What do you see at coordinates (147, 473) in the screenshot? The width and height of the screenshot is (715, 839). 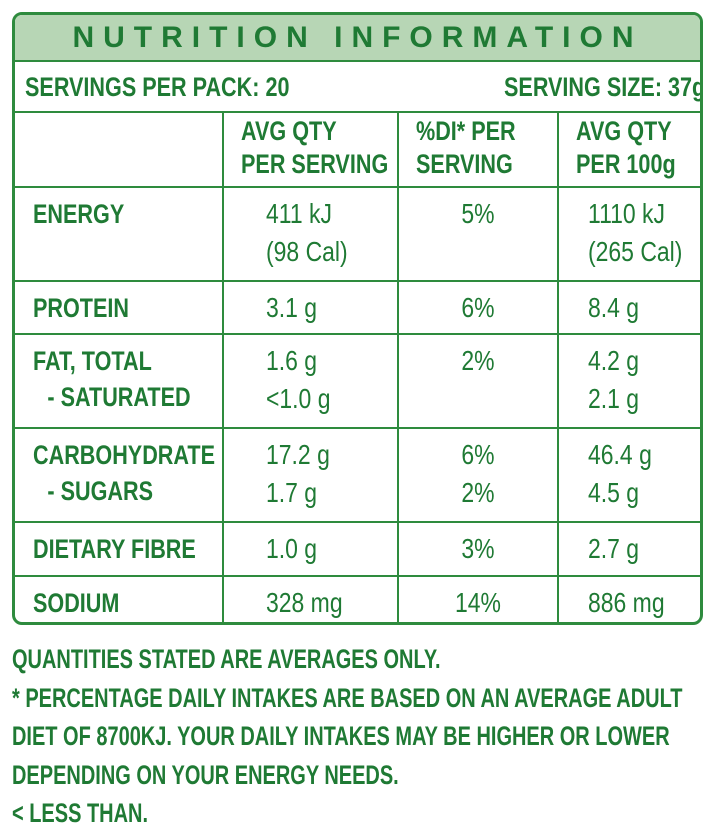 I see `row-label: CARBOHYDRATE - SUGARS` at bounding box center [147, 473].